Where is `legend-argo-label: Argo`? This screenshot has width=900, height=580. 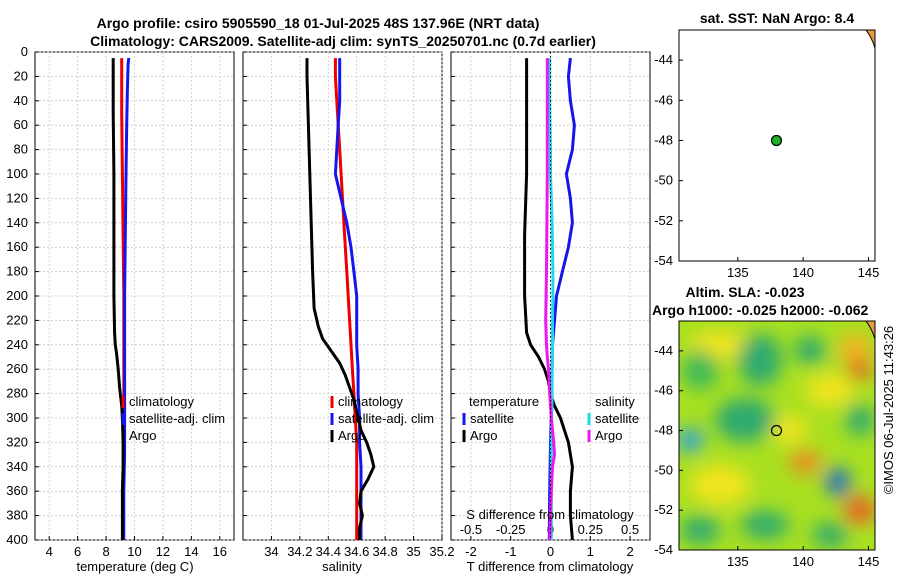
legend-argo-label: Argo is located at coordinates (142, 435).